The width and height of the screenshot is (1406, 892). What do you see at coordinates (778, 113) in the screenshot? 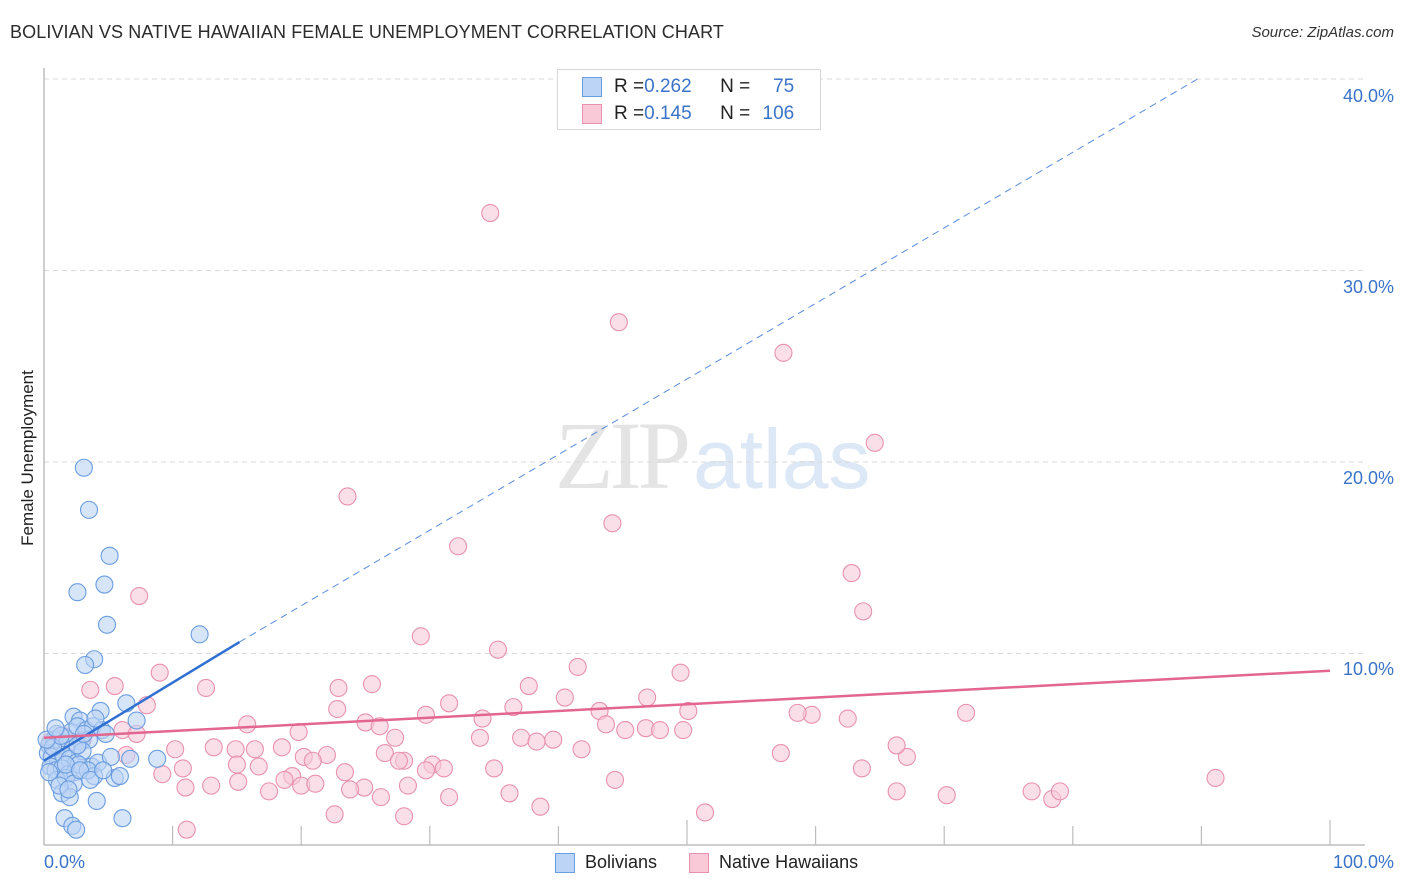
I see `n-value-native-hawaiians: 106` at bounding box center [778, 113].